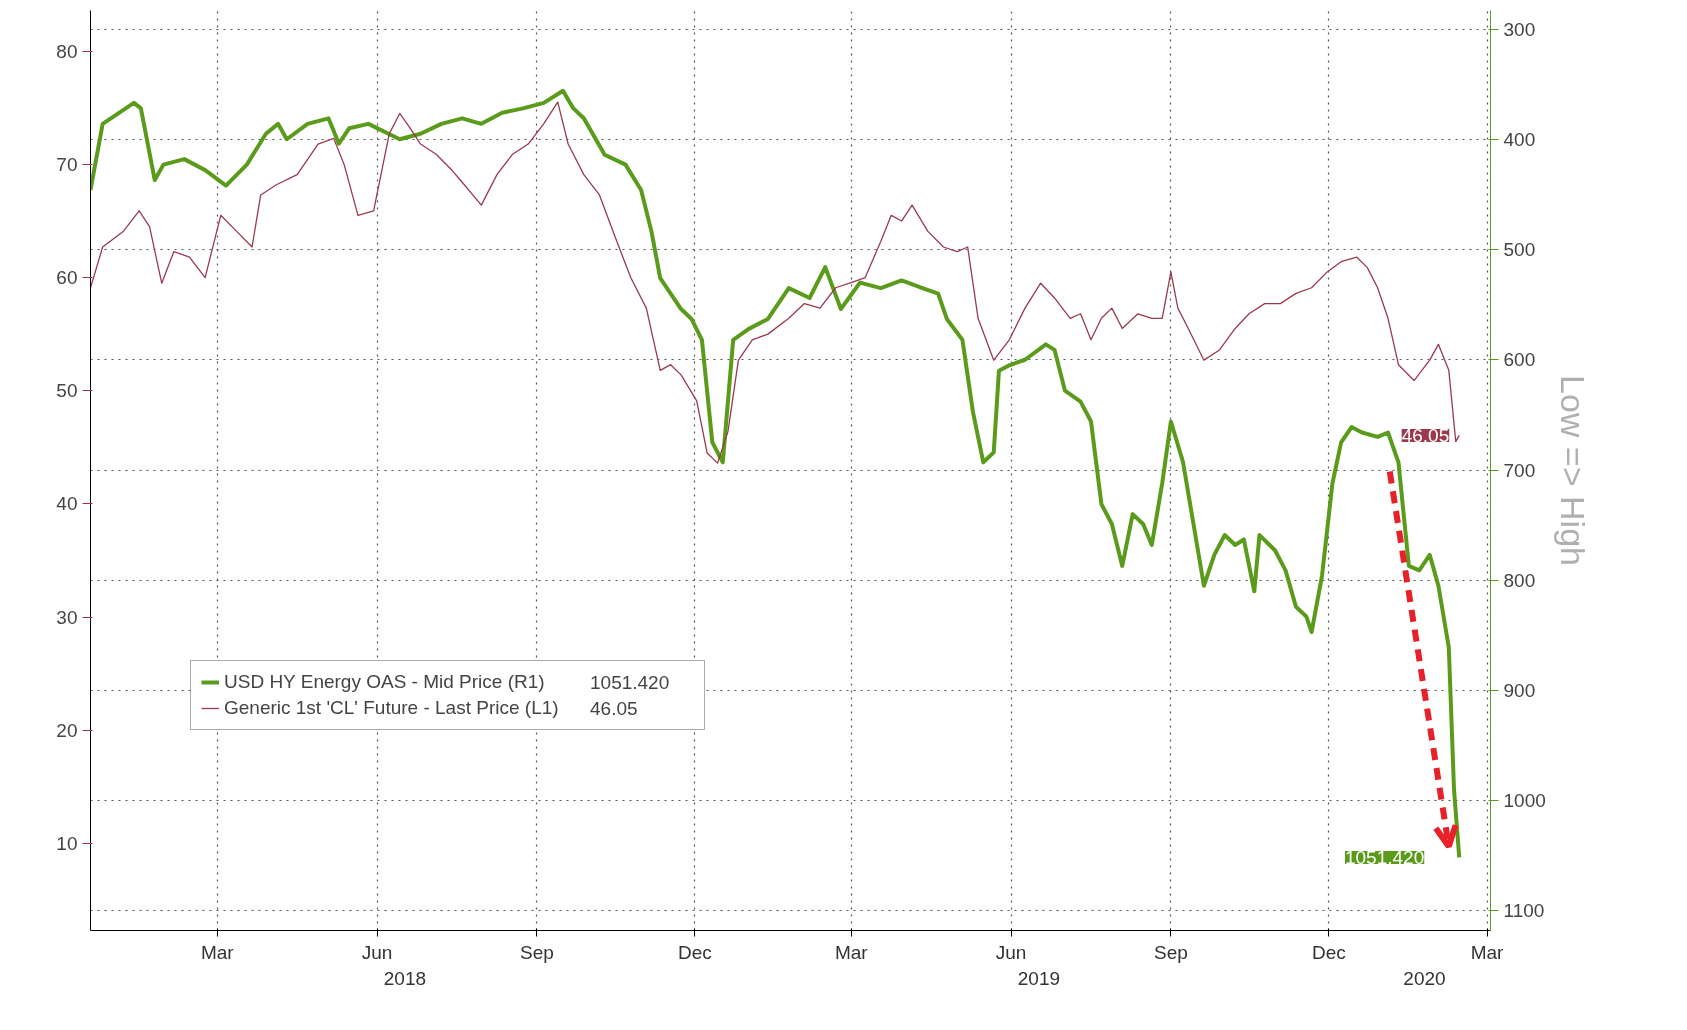 The image size is (1687, 1030). I want to click on y2-axis-title: Low => High, so click(1572, 470).